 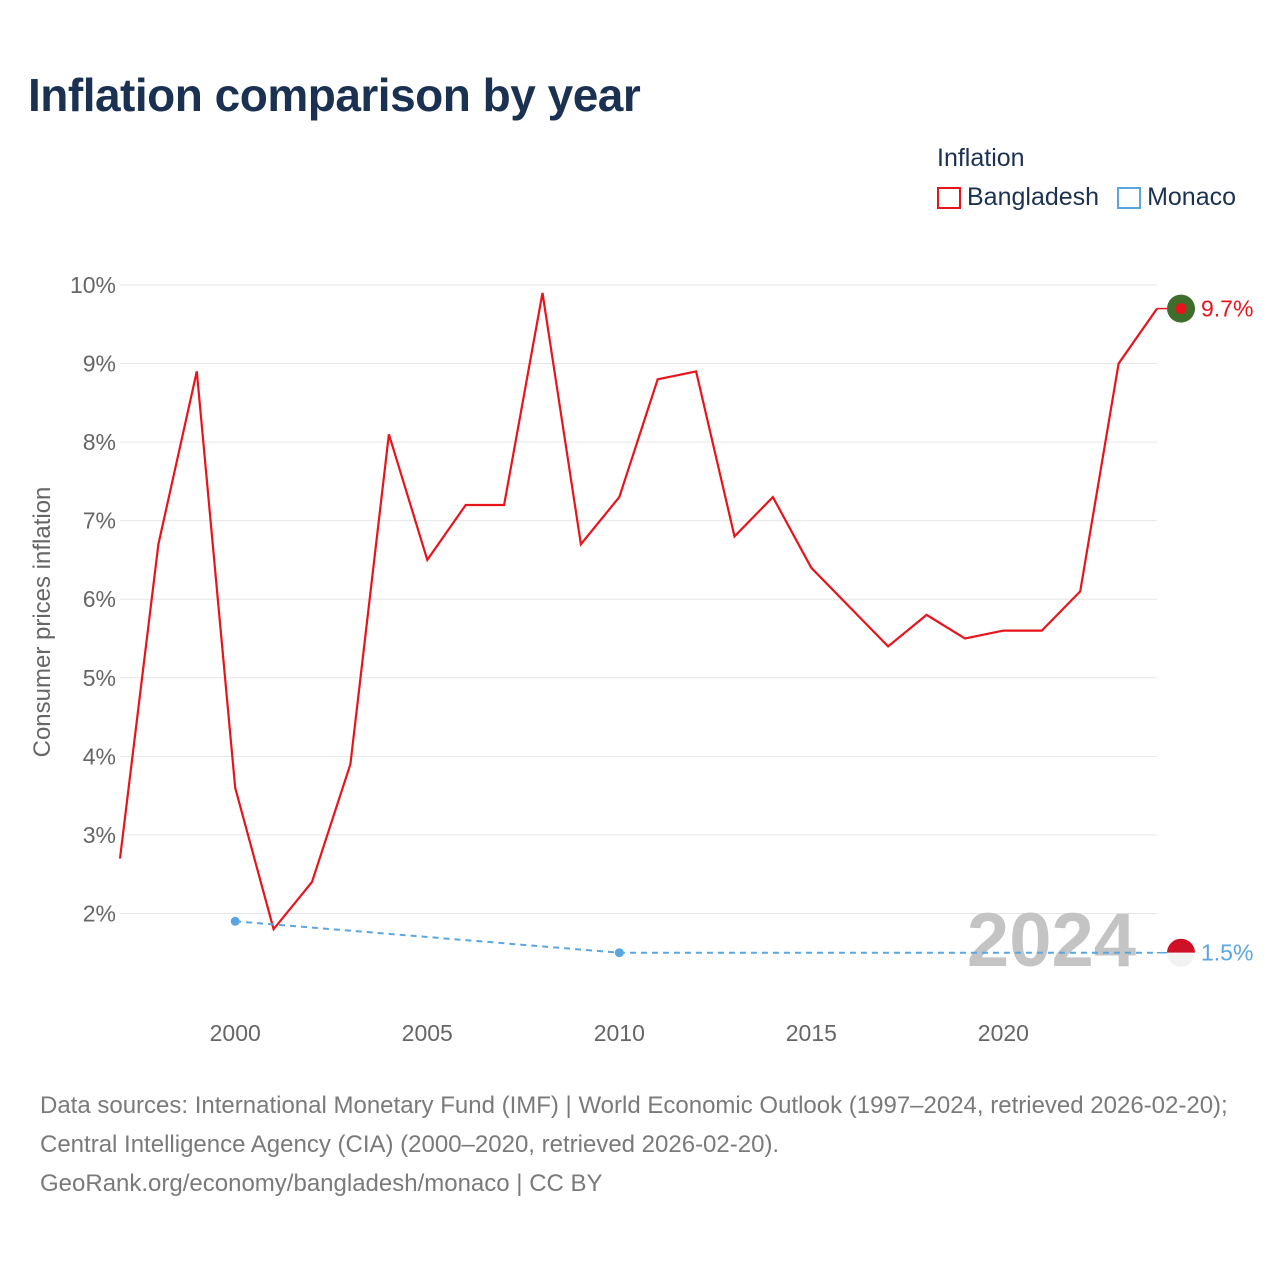 I want to click on legend-label-bangladesh: Bangladesh, so click(x=1033, y=197).